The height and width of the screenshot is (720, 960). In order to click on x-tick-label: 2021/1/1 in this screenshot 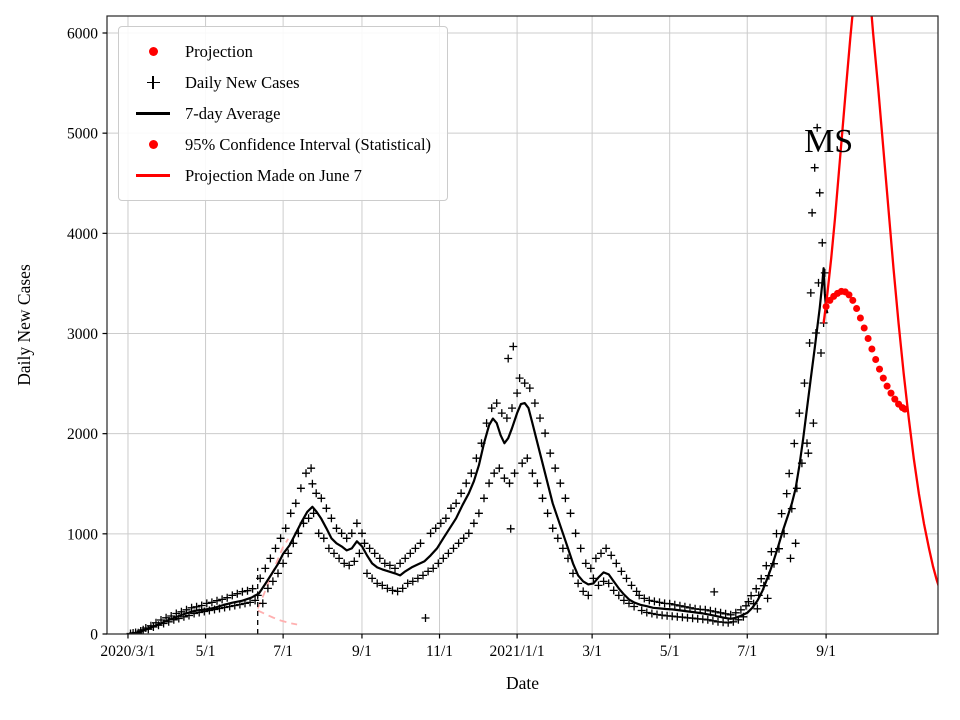, I will do `click(517, 651)`.